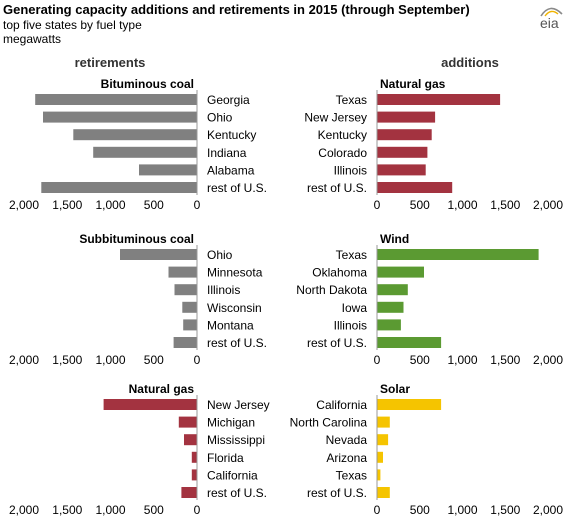  What do you see at coordinates (339, 273) in the screenshot?
I see `category-label-additions-wind-1: Oklahoma` at bounding box center [339, 273].